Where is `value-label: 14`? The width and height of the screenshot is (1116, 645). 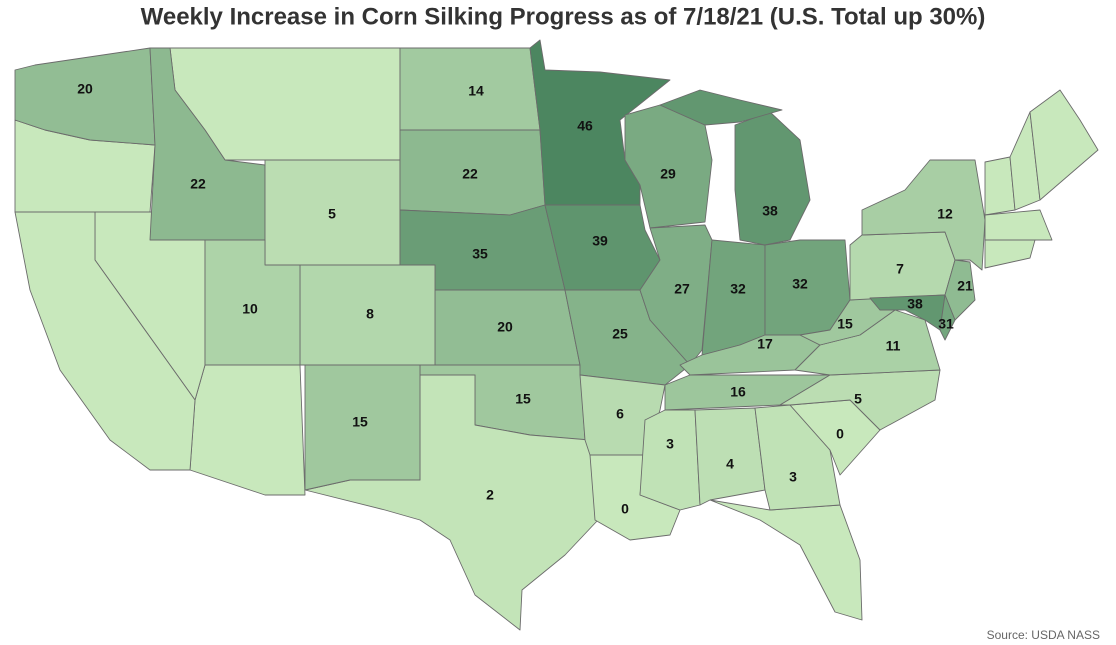 value-label: 14 is located at coordinates (476, 91).